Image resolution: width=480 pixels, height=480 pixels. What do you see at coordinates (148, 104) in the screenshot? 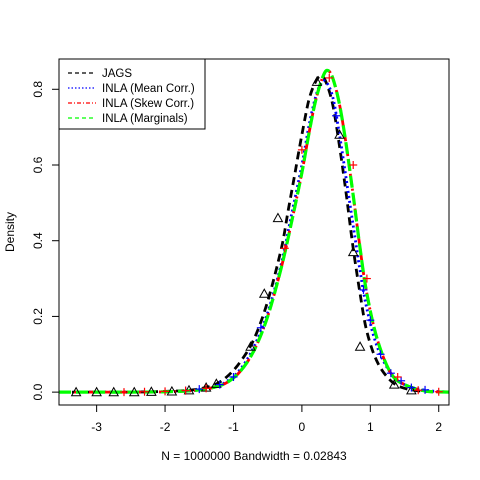
I see `legend-label-inla-skew-corr: INLA (Skew Corr.)` at bounding box center [148, 104].